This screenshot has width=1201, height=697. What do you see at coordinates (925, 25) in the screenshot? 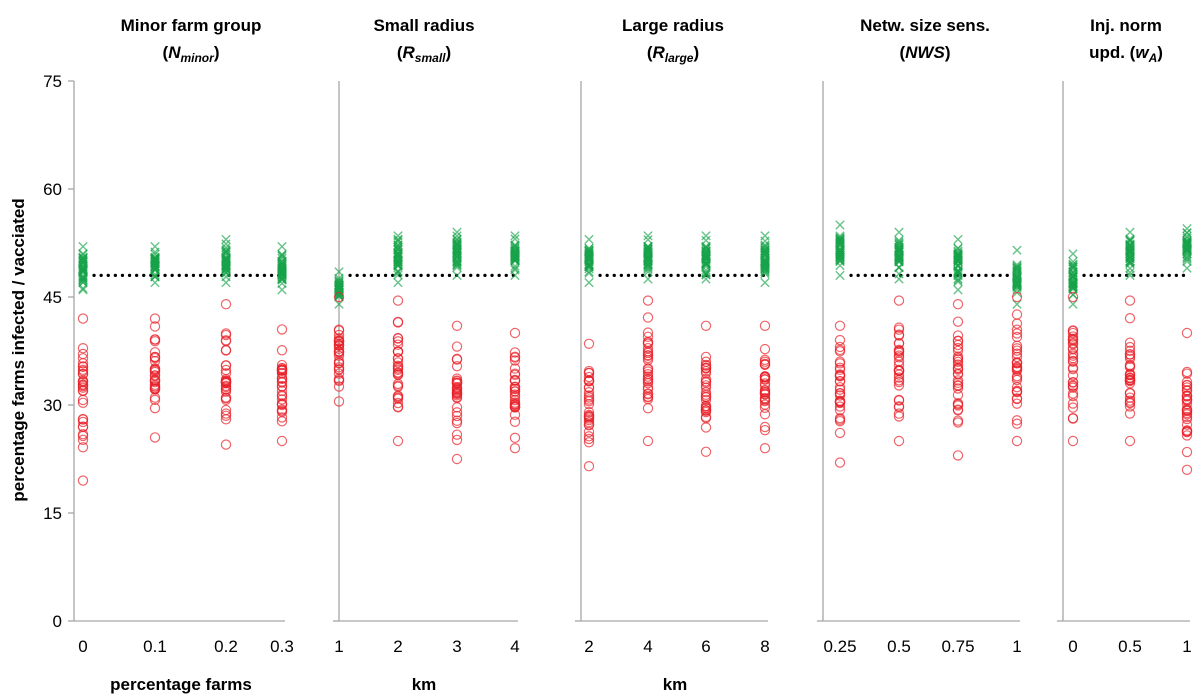
I see `panel-title: Netw. size sens.` at bounding box center [925, 25].